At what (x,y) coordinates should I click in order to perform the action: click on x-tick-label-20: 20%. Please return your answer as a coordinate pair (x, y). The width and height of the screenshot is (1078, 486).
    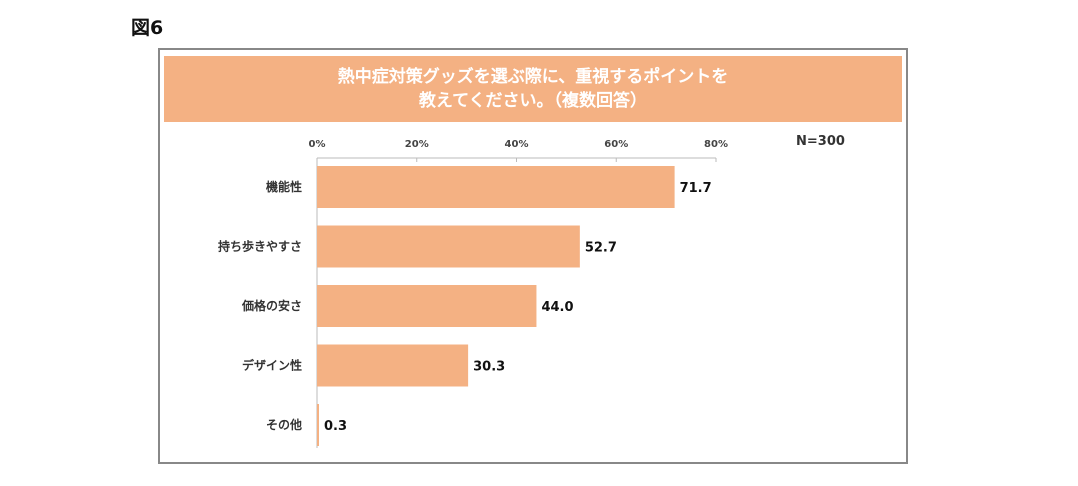
    Looking at the image, I should click on (417, 144).